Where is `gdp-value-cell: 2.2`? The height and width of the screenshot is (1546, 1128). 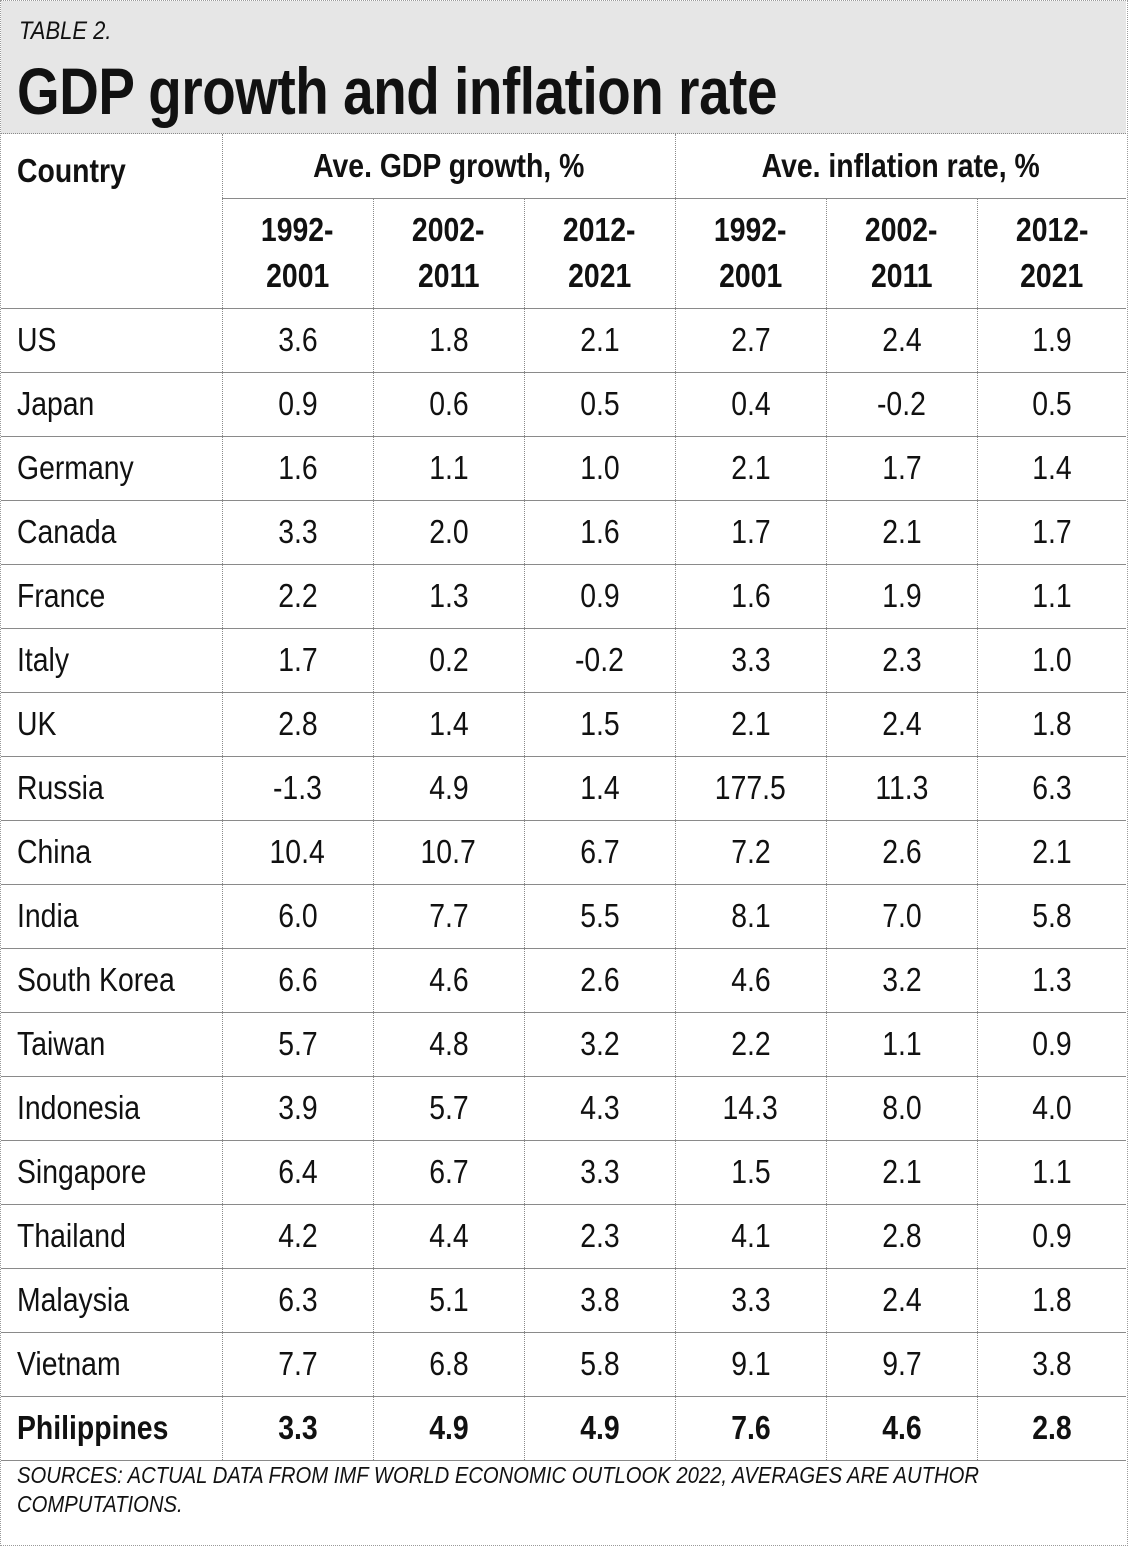 gdp-value-cell: 2.2 is located at coordinates (297, 596).